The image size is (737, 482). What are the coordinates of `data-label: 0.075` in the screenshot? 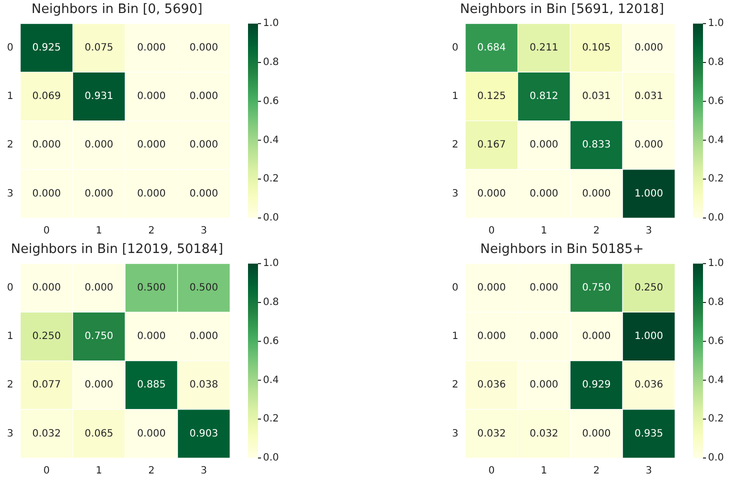 It's located at (99, 48).